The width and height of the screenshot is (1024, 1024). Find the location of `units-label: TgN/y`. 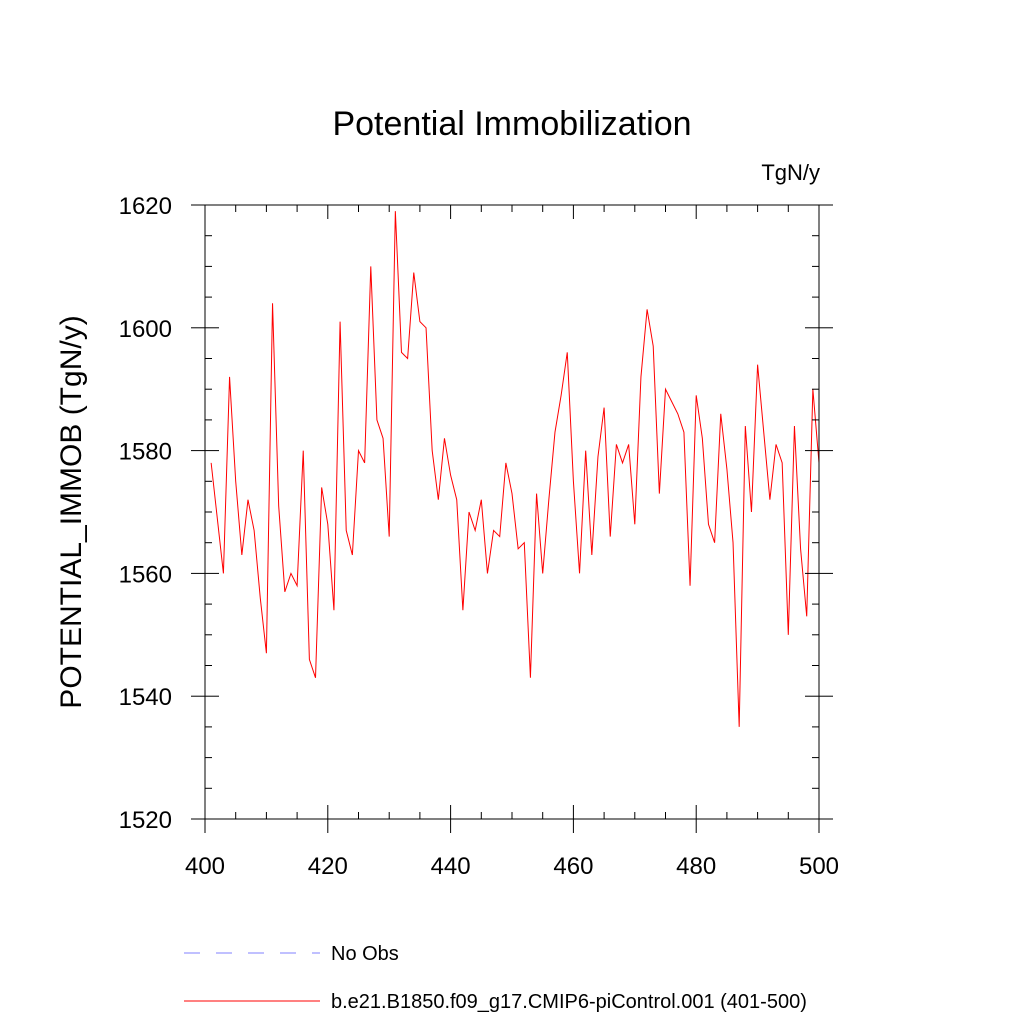

units-label: TgN/y is located at coordinates (790, 172).